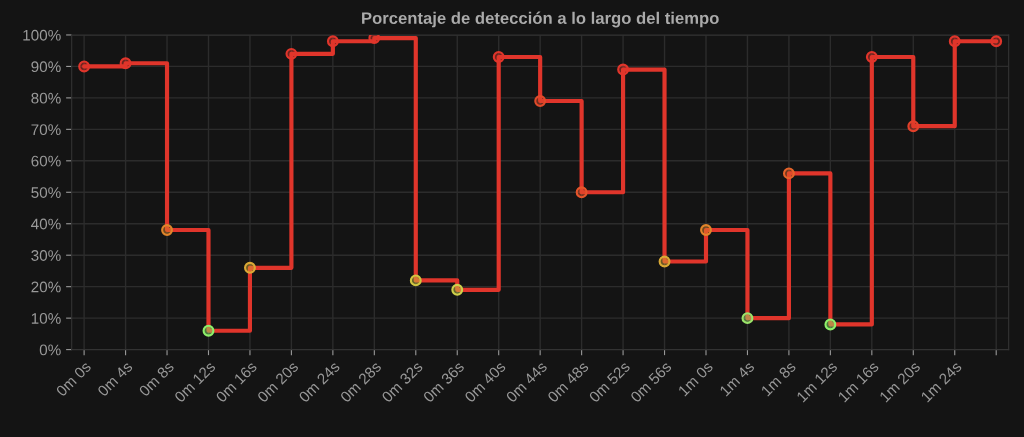 This screenshot has width=1024, height=437. I want to click on y-tick-label: 100%, so click(42, 35).